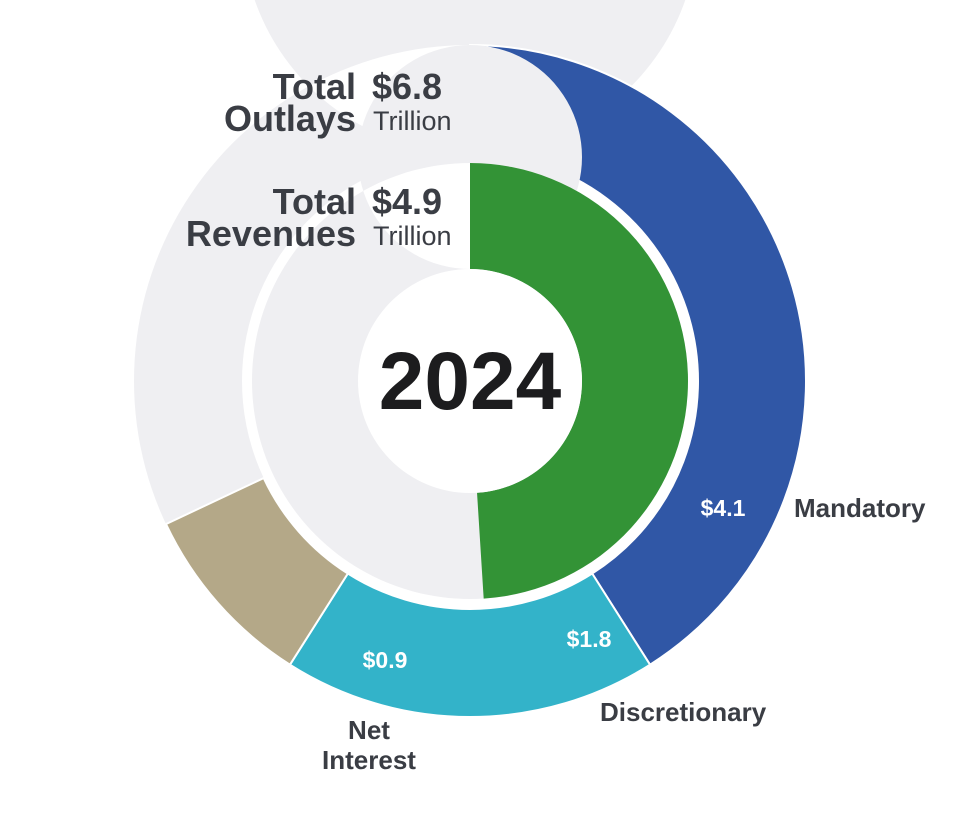  Describe the element at coordinates (314, 86) in the screenshot. I see `outlays-label-line1: Total` at that location.